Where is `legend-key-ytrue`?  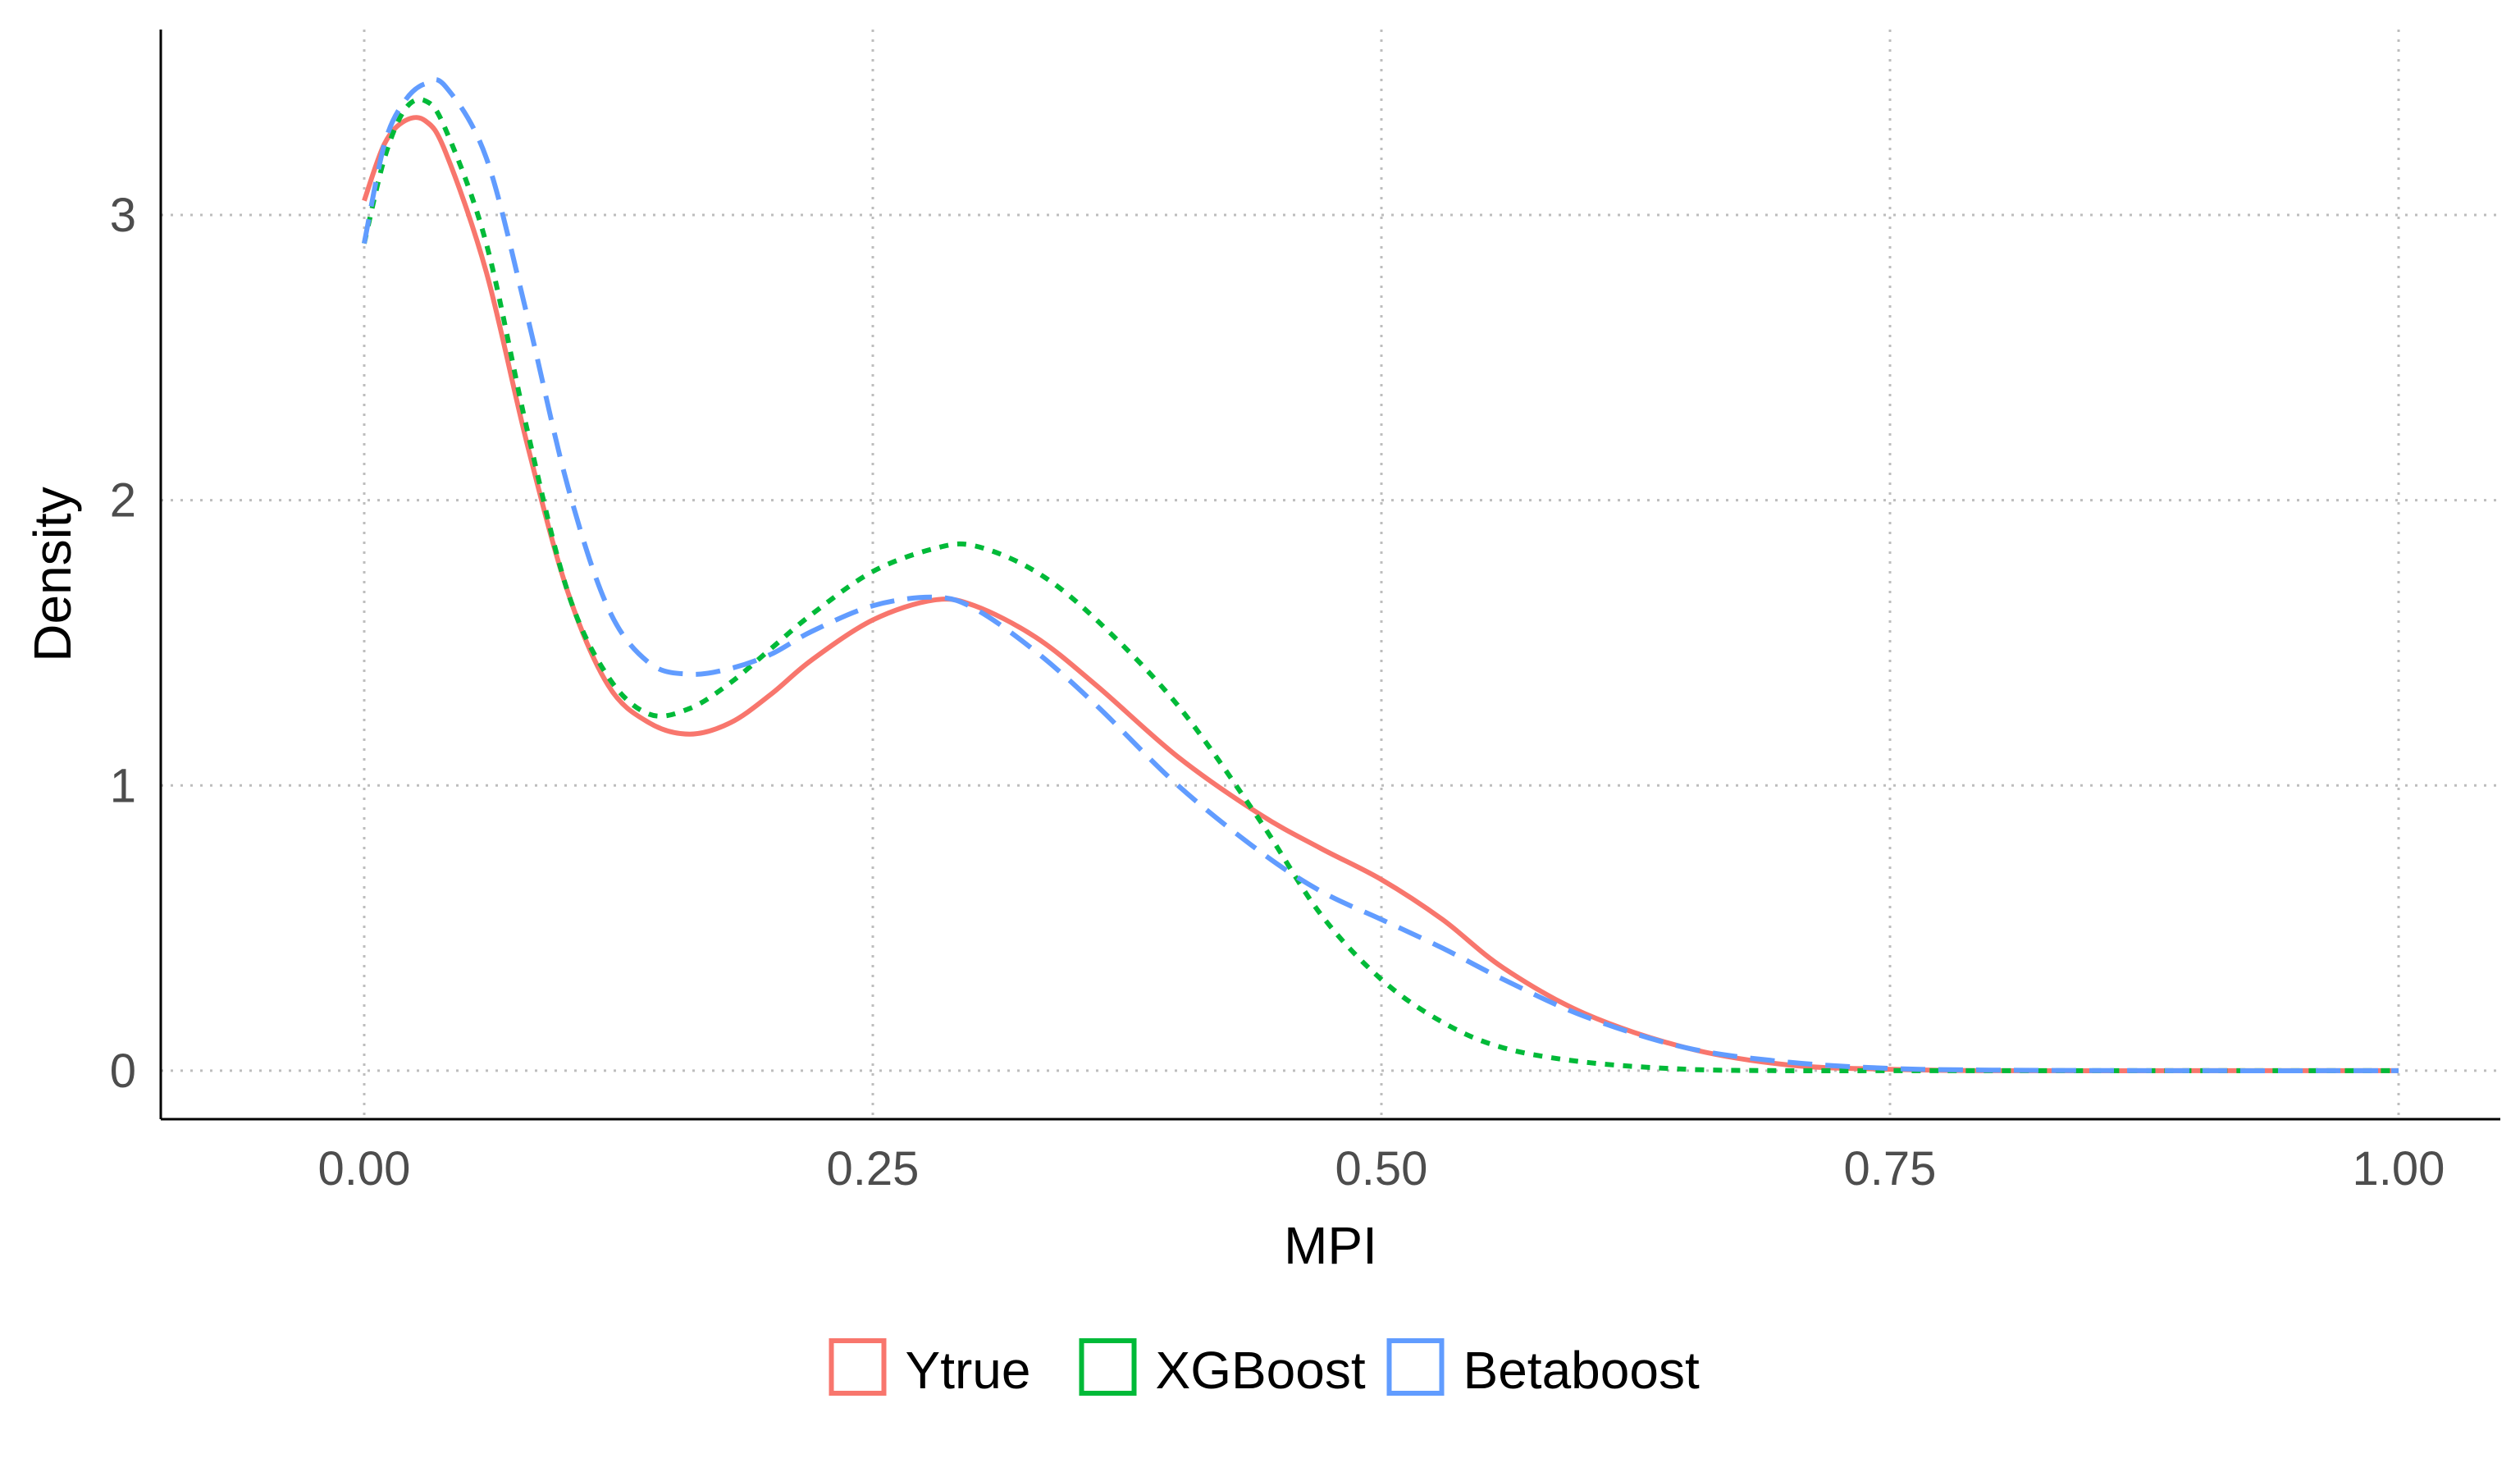
legend-key-ytrue is located at coordinates (858, 1367).